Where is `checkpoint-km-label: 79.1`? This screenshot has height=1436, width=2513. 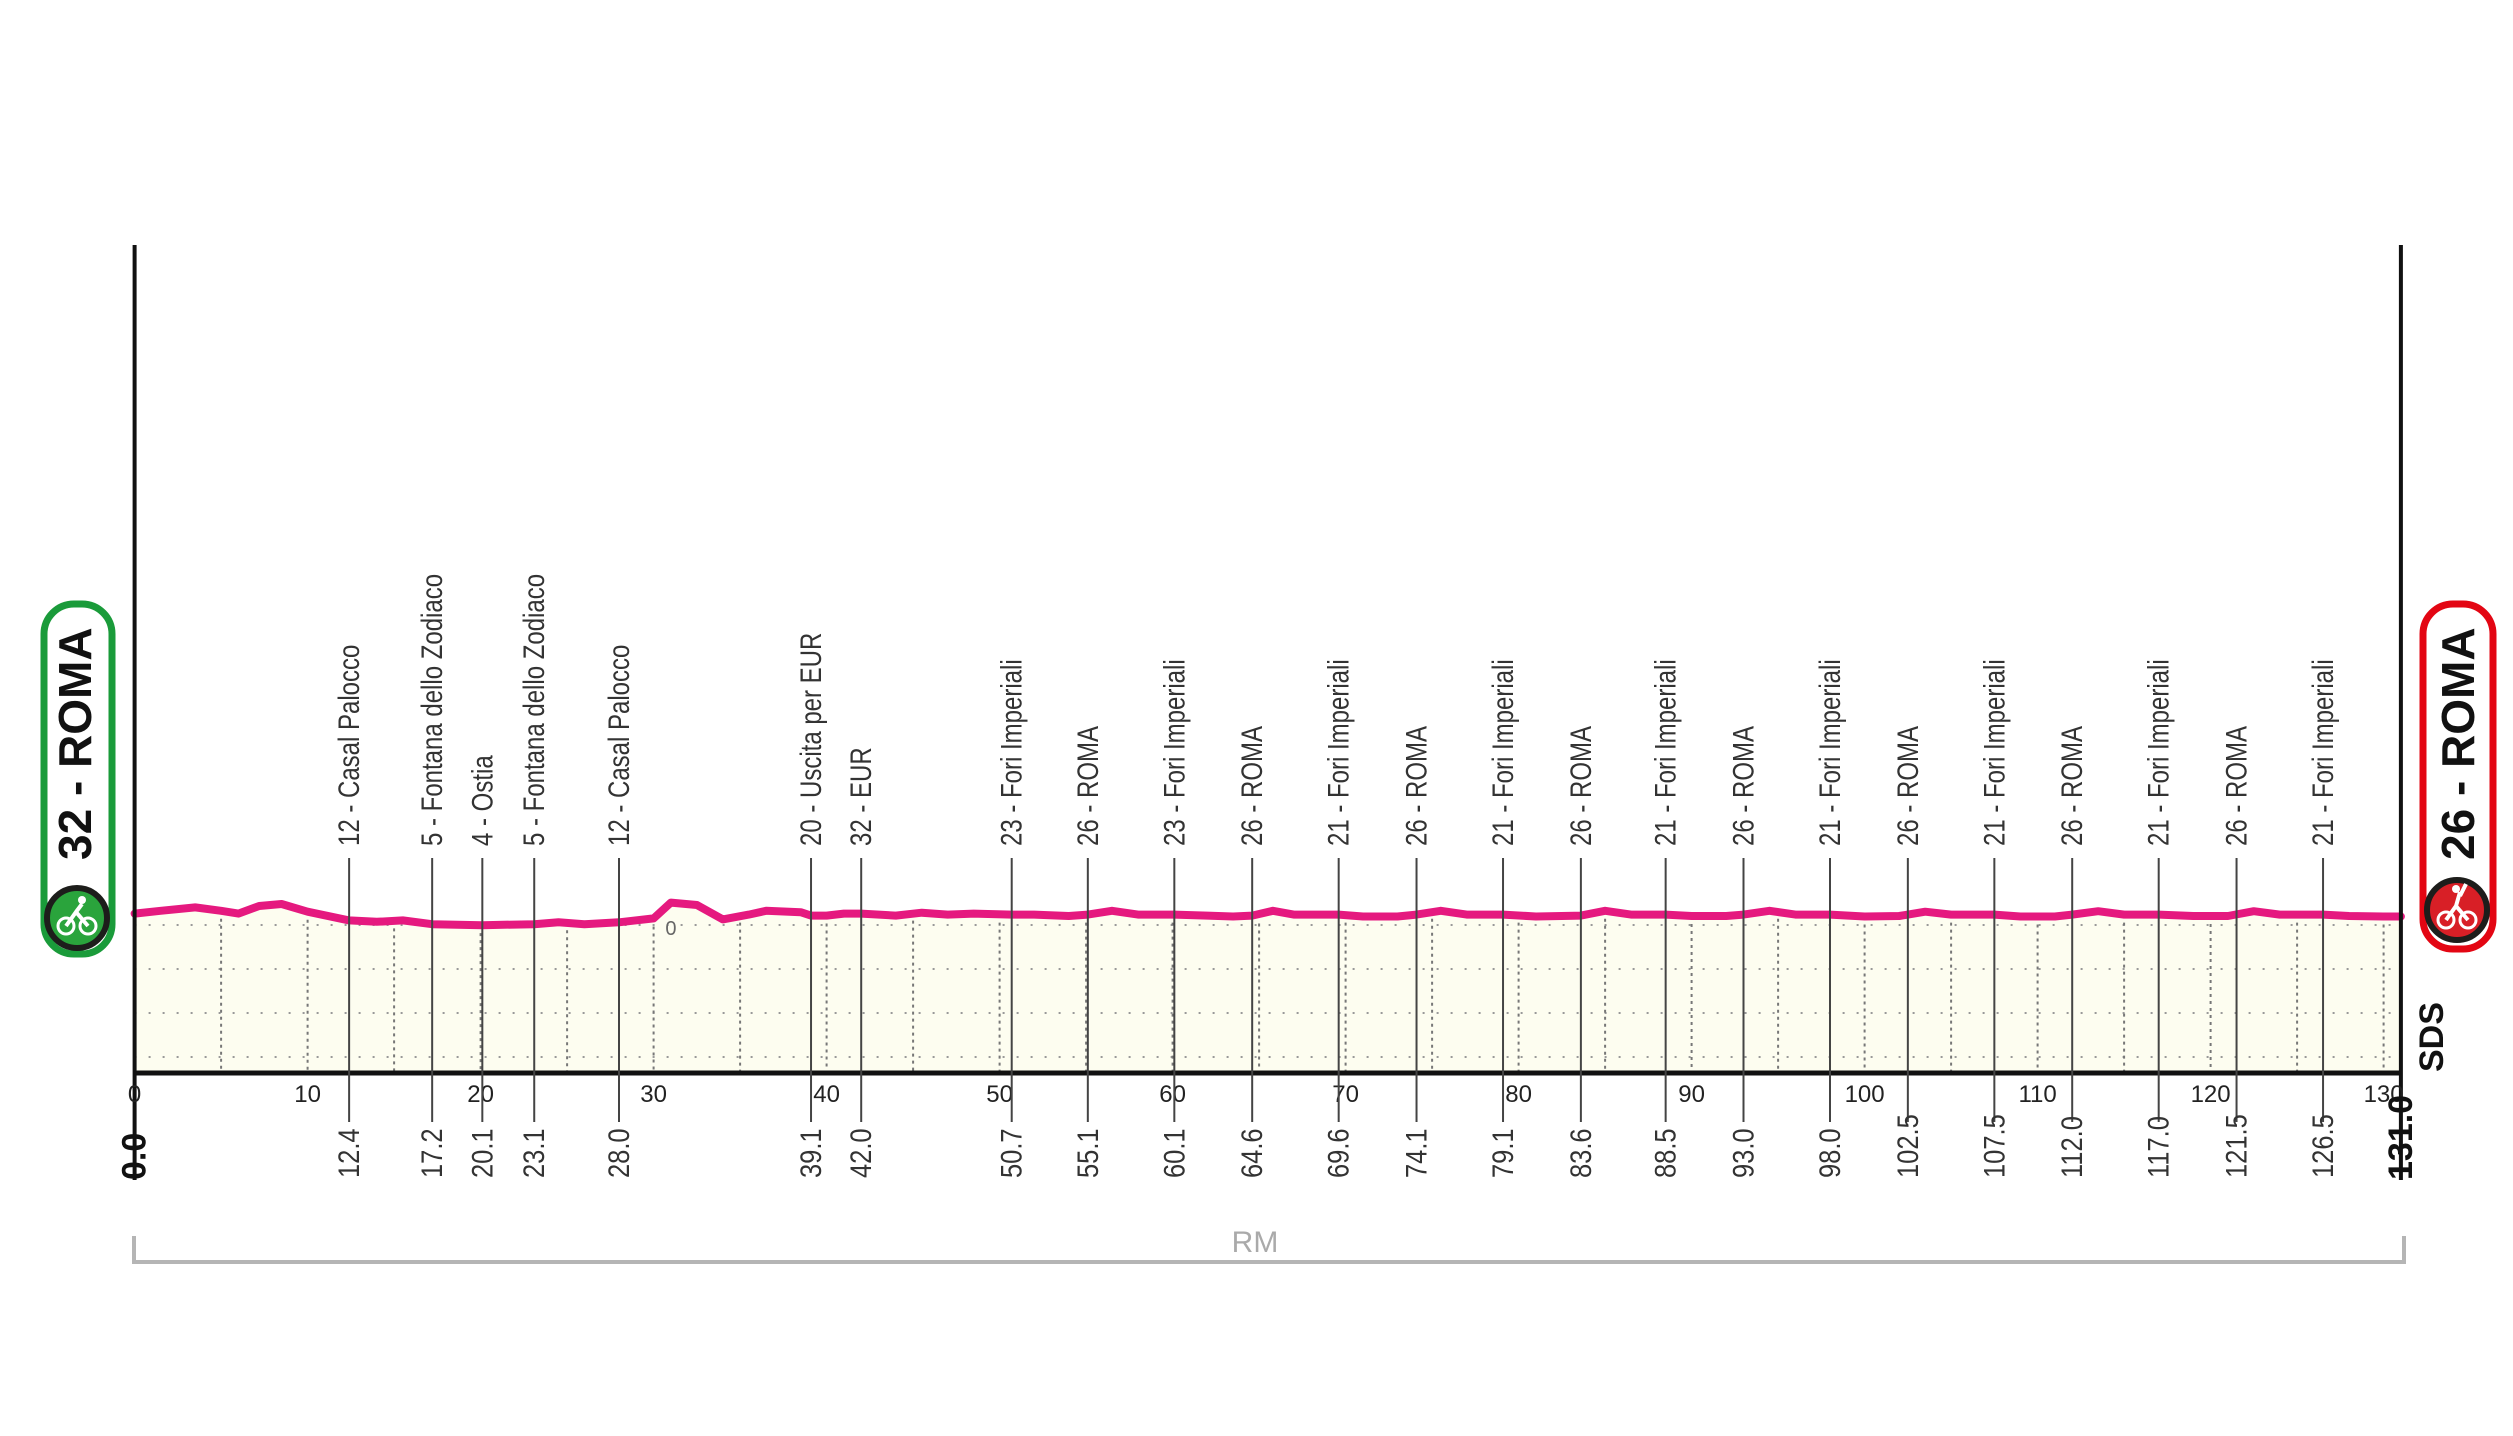
checkpoint-km-label: 79.1 is located at coordinates (1502, 1153).